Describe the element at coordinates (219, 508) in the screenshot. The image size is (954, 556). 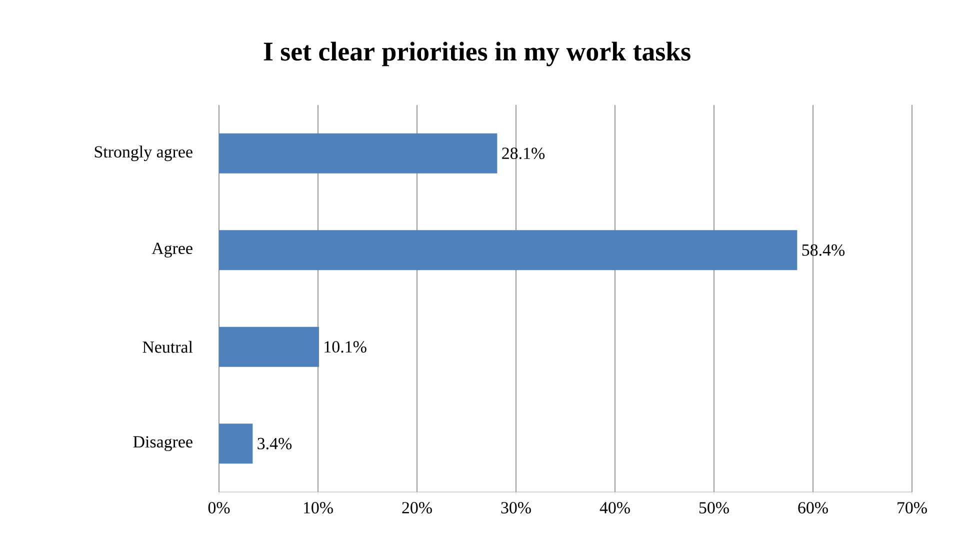
I see `x-tick-label: 0%` at that location.